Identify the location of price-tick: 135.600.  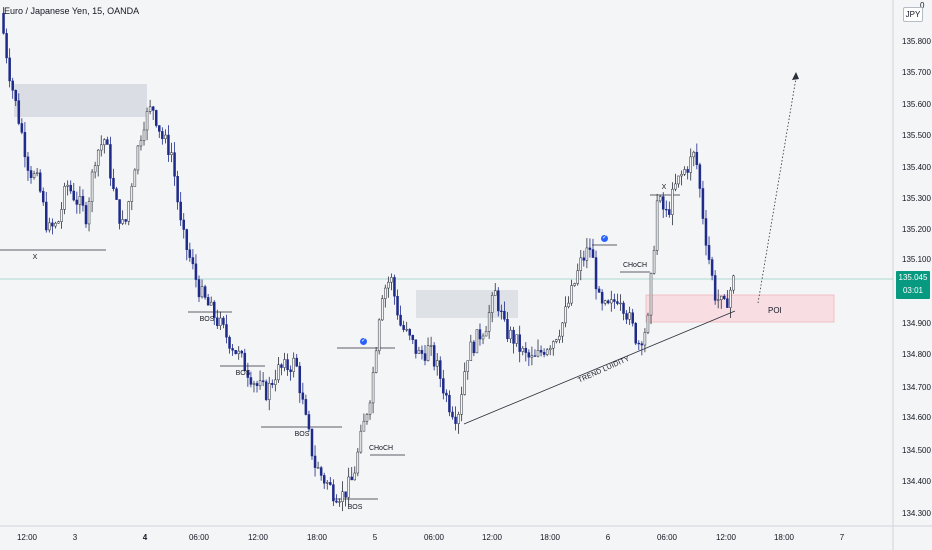
(916, 104).